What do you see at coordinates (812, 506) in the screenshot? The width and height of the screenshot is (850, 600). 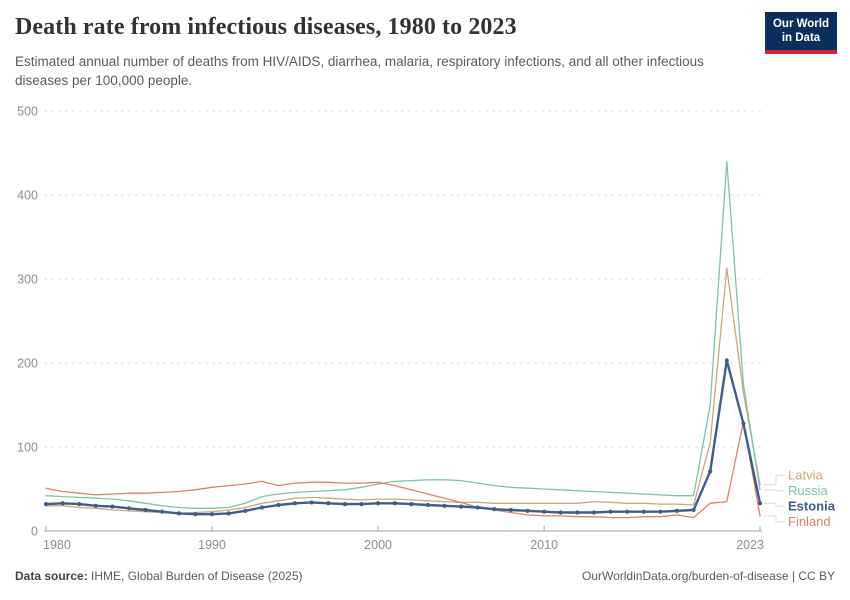 I see `legend-label-estonia: Estonia` at bounding box center [812, 506].